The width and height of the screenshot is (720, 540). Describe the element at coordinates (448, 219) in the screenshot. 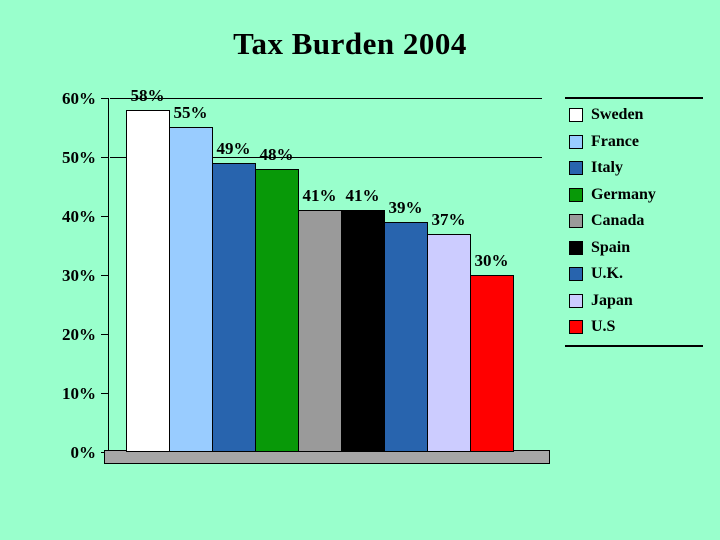

I see `bar-value-label: 37%` at that location.